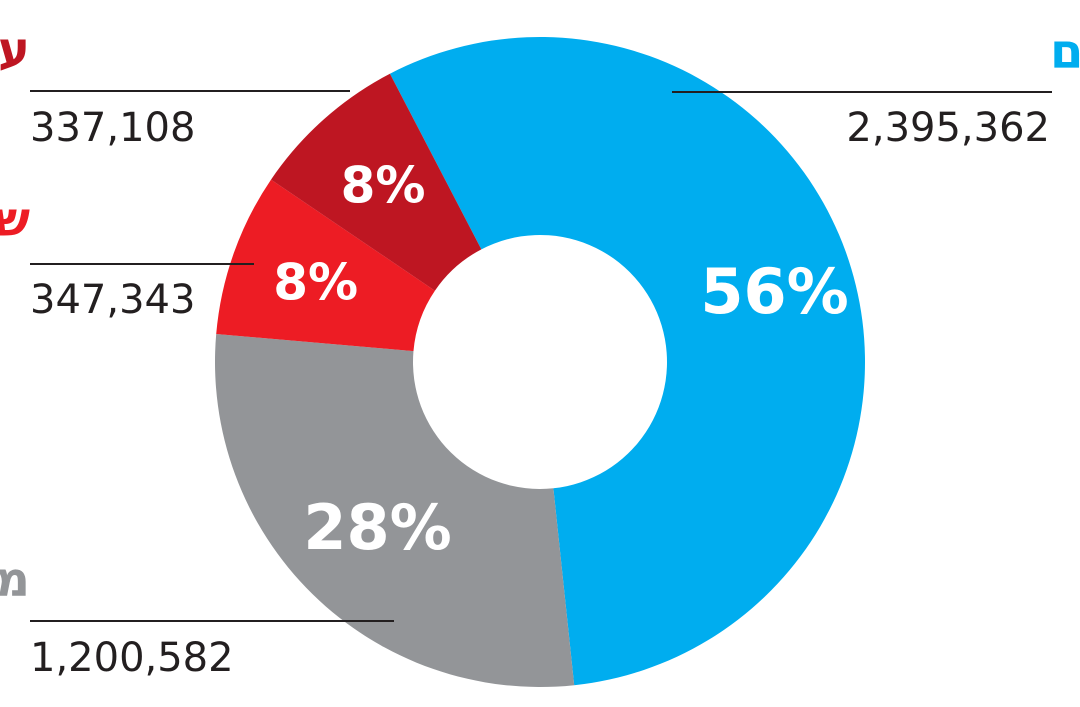  Describe the element at coordinates (15, 580) in the screenshot. I see `category-name-center: מרכז` at that location.